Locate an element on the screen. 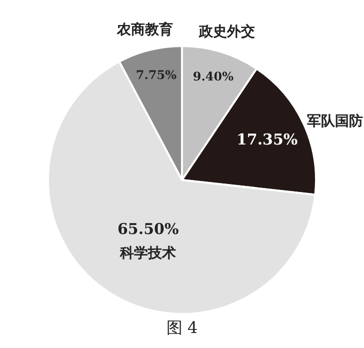  slice-label: 政史外交 is located at coordinates (226, 31).